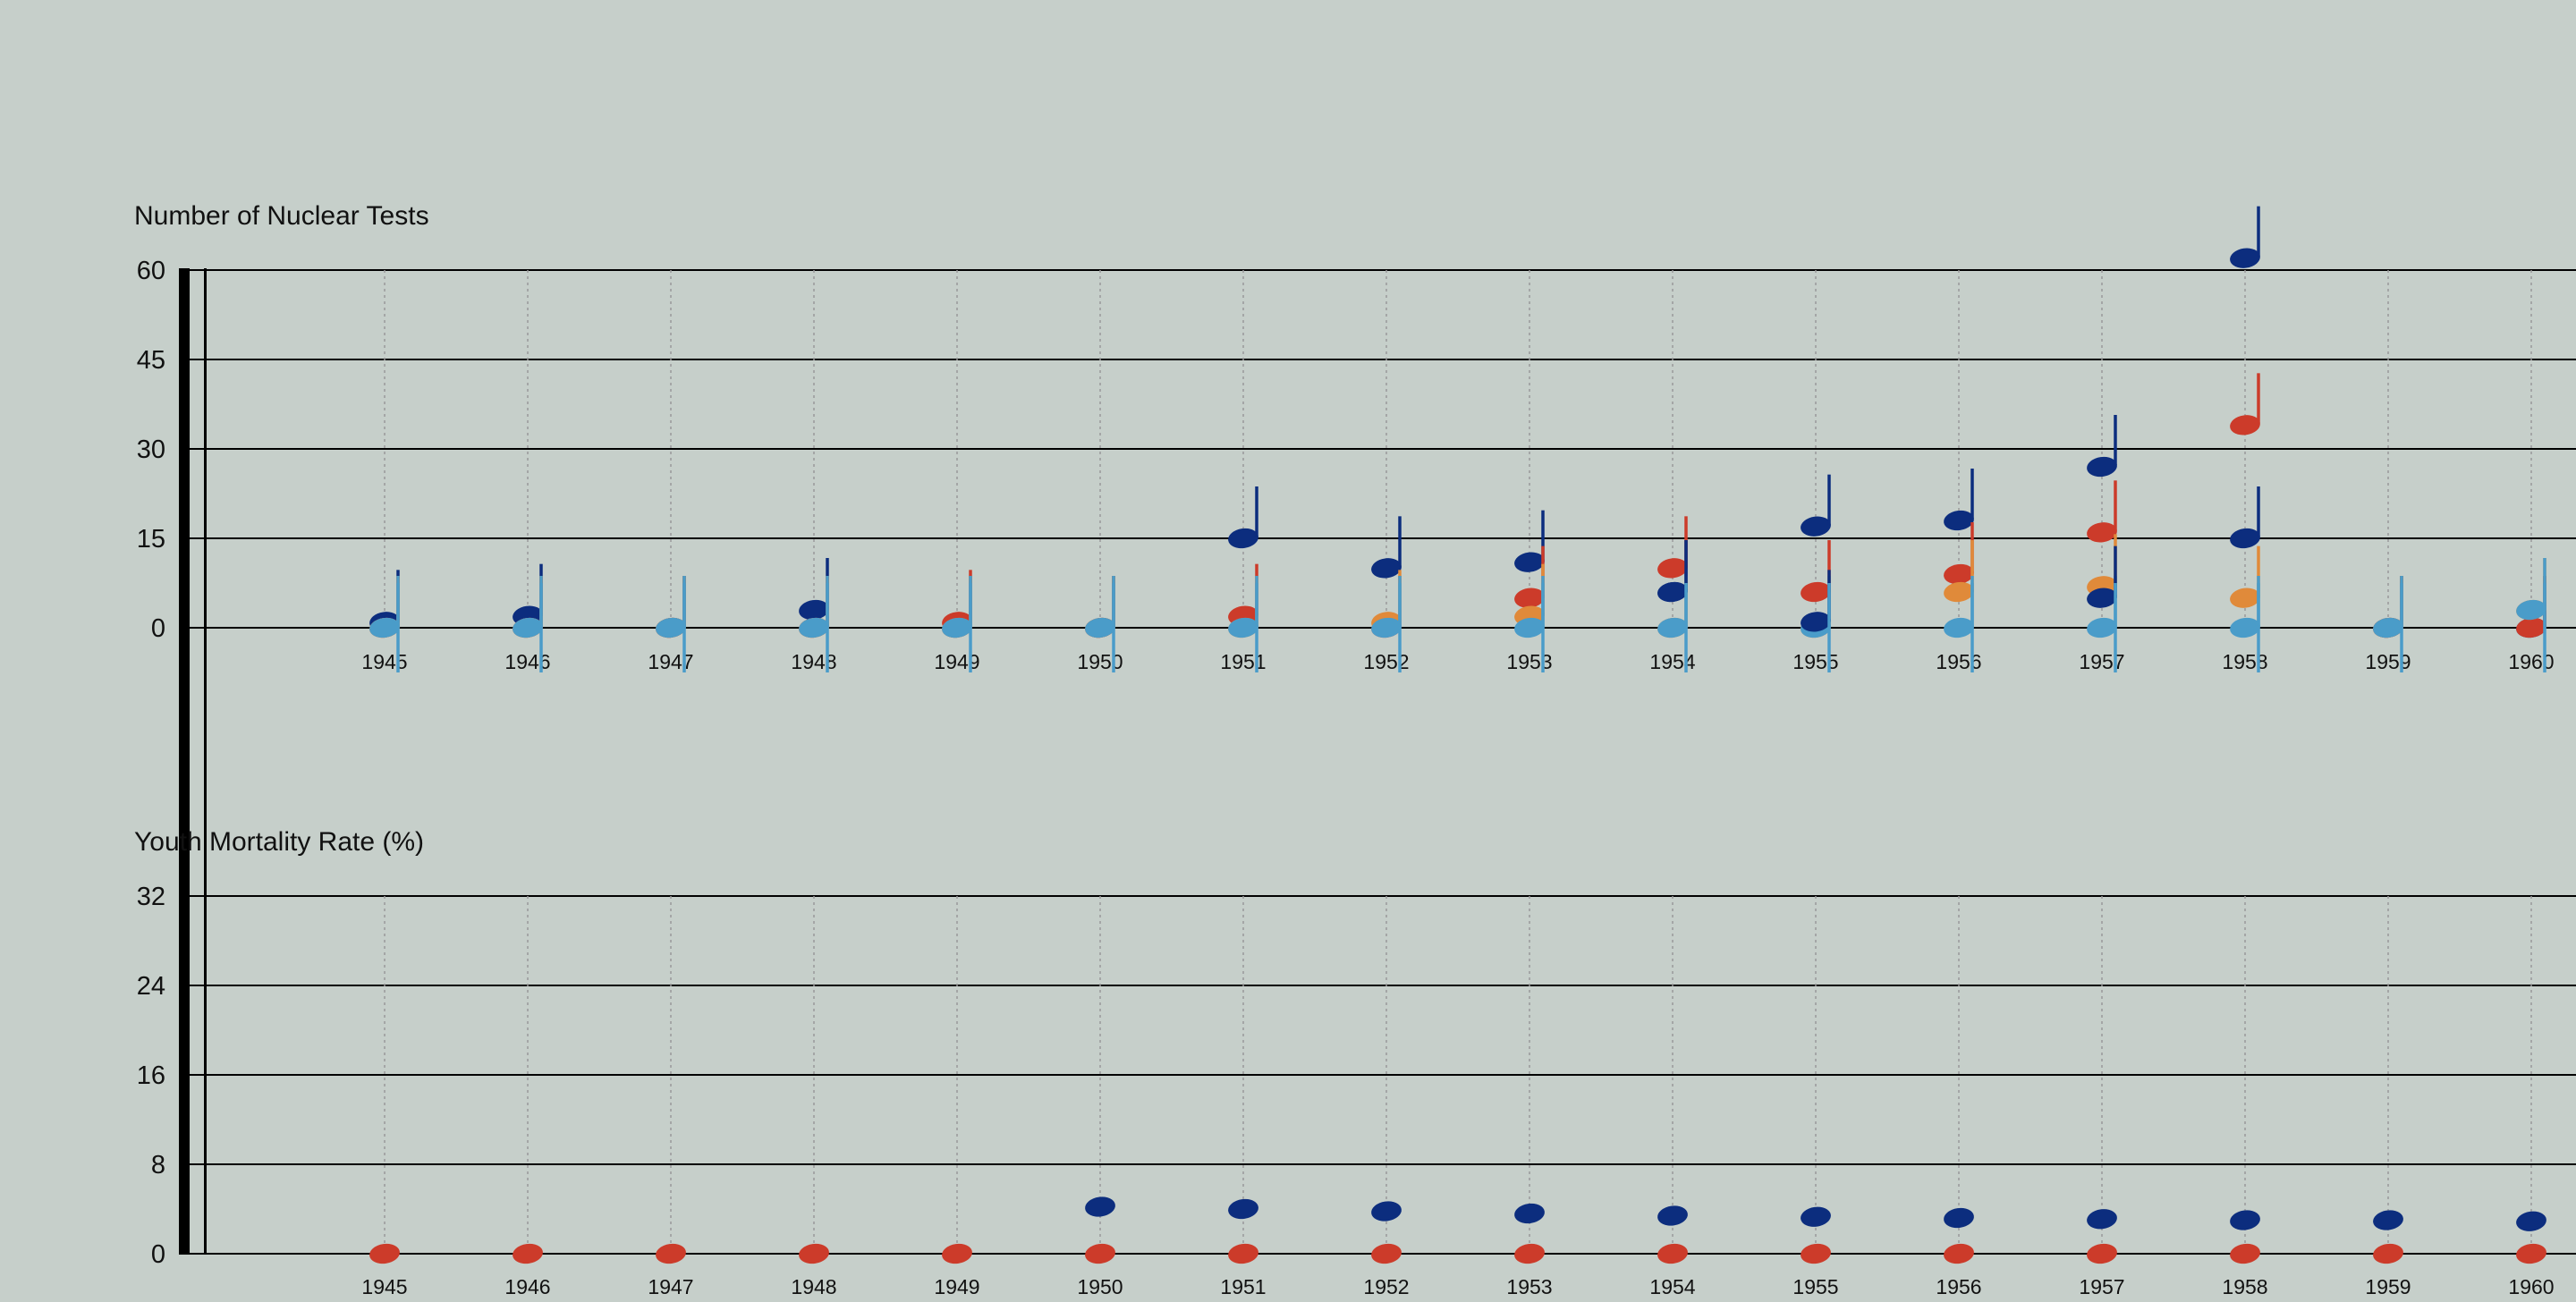  Describe the element at coordinates (158, 628) in the screenshot. I see `y-tick-label: 0` at that location.